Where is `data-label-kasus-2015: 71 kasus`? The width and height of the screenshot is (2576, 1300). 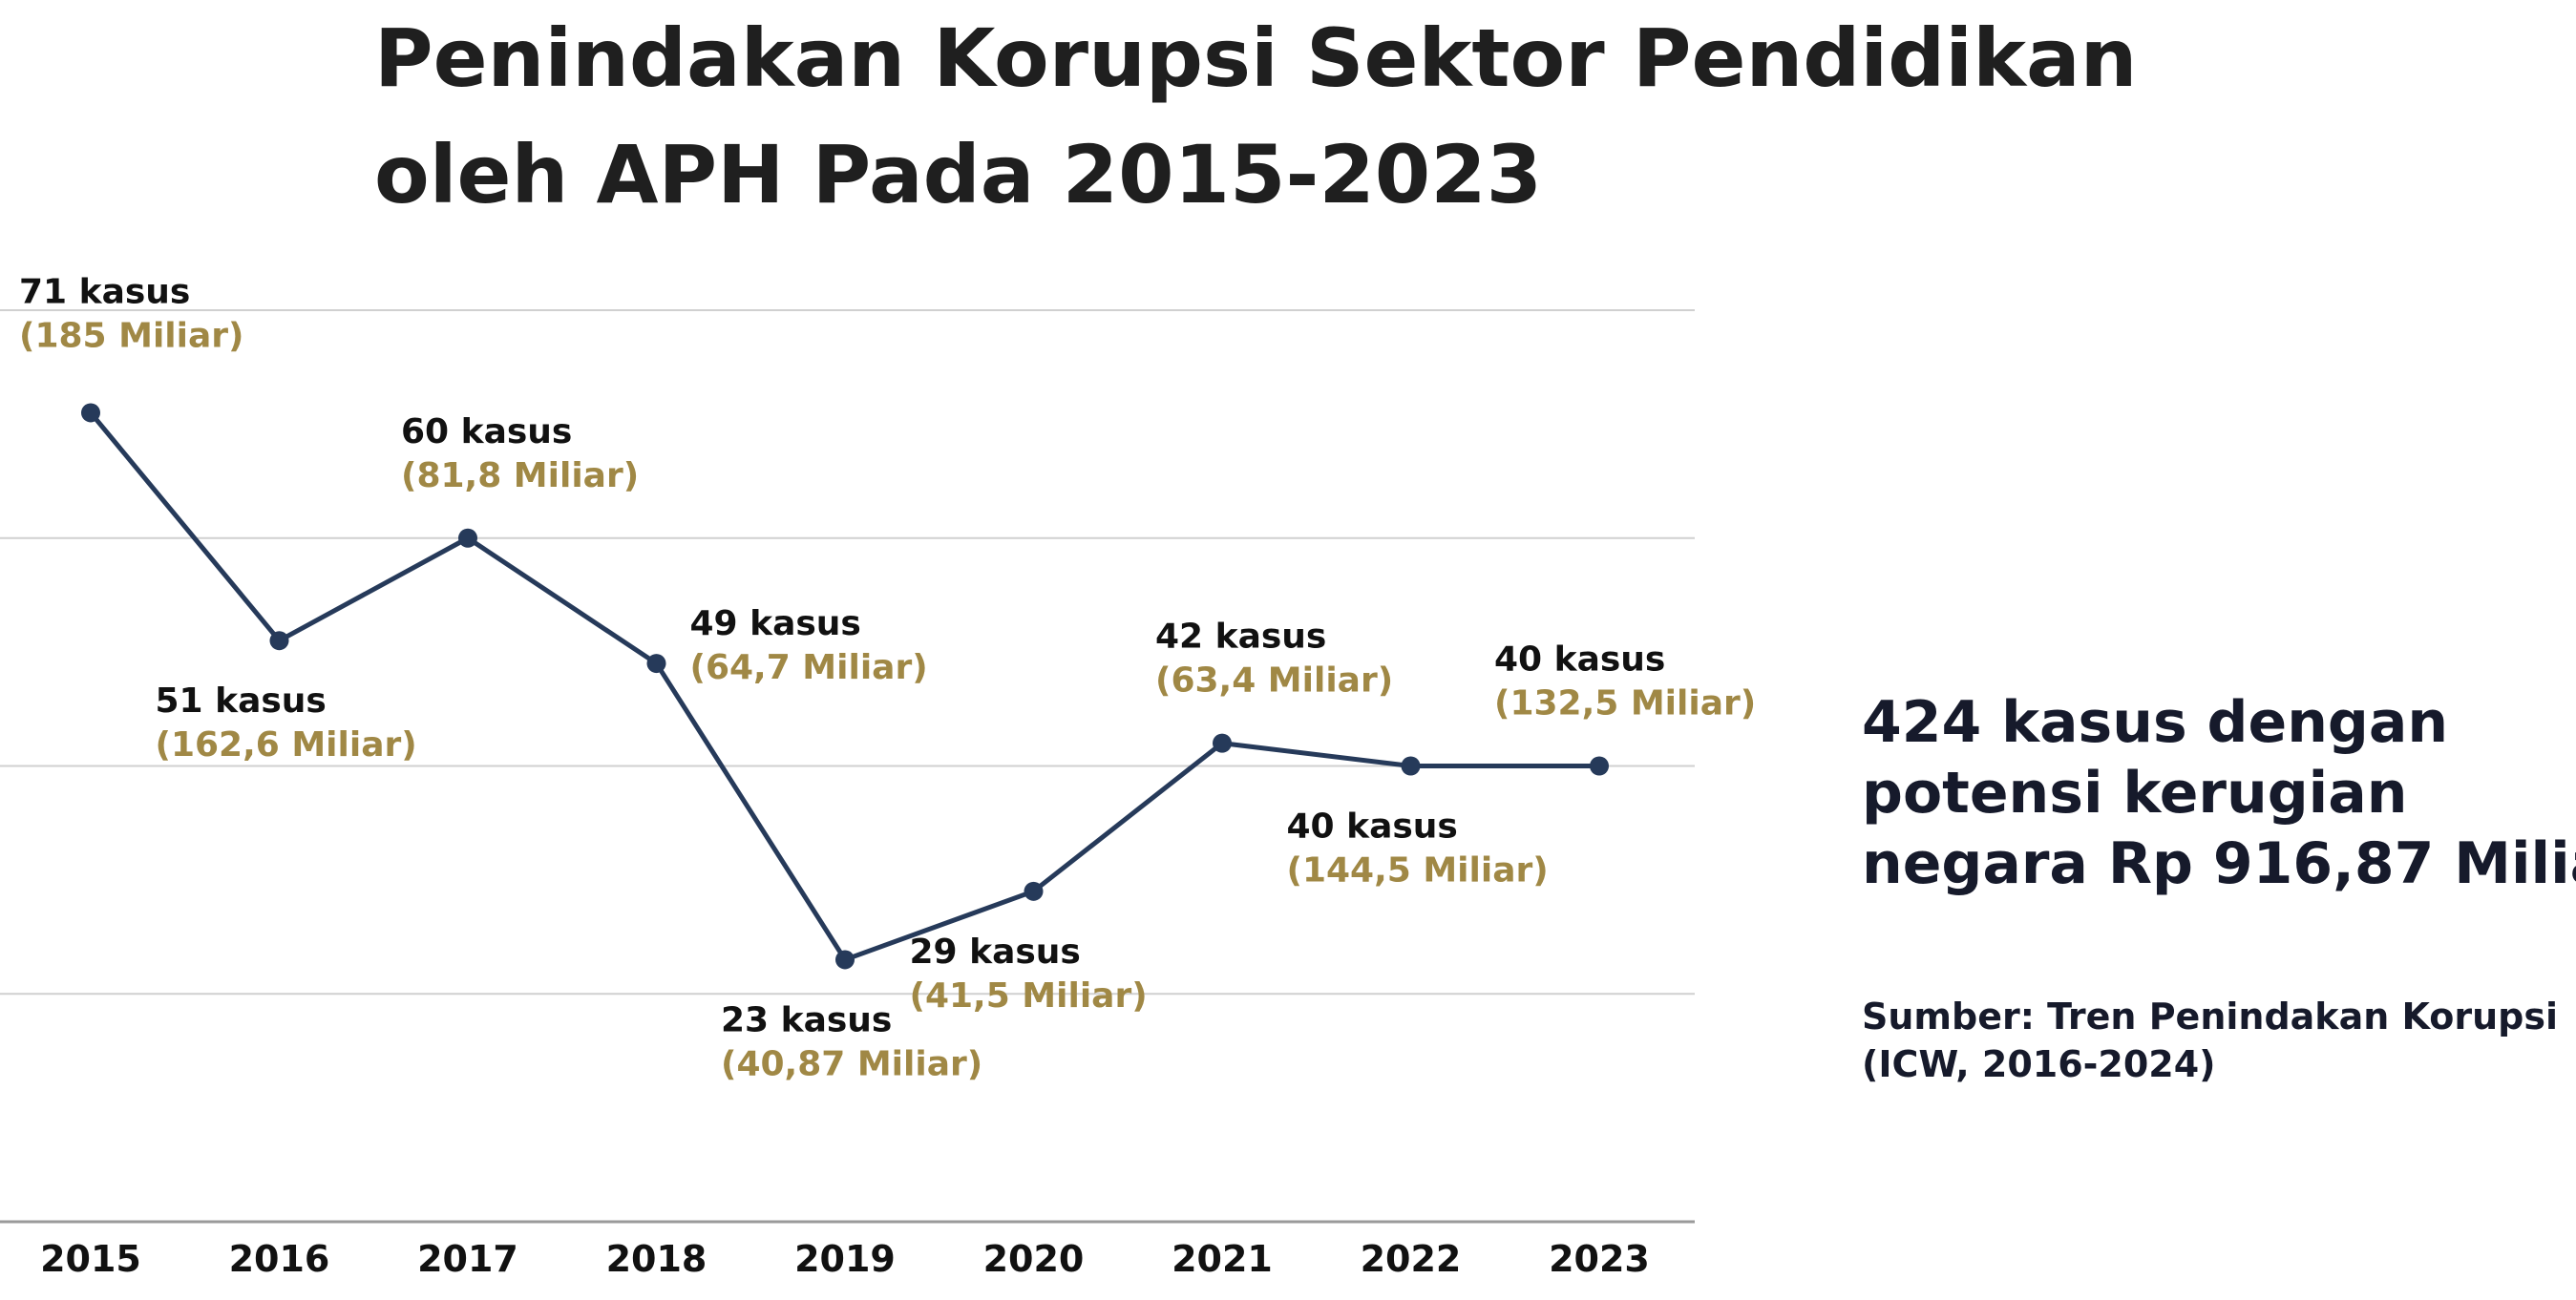 data-label-kasus-2015: 71 kasus is located at coordinates (104, 291).